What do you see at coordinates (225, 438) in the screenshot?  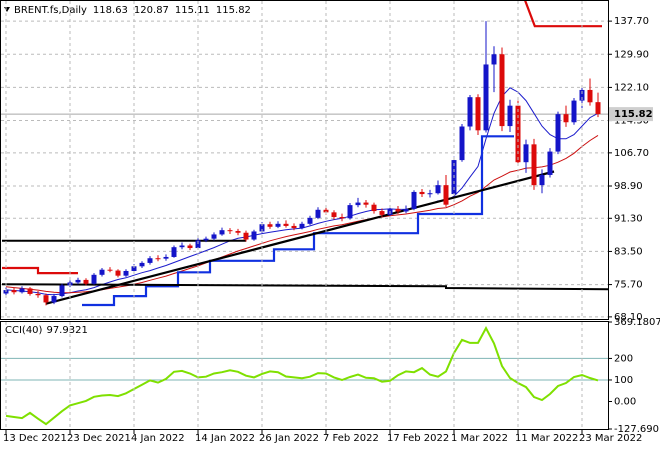 I see `x-tick-label: 14 Jan 2022` at bounding box center [225, 438].